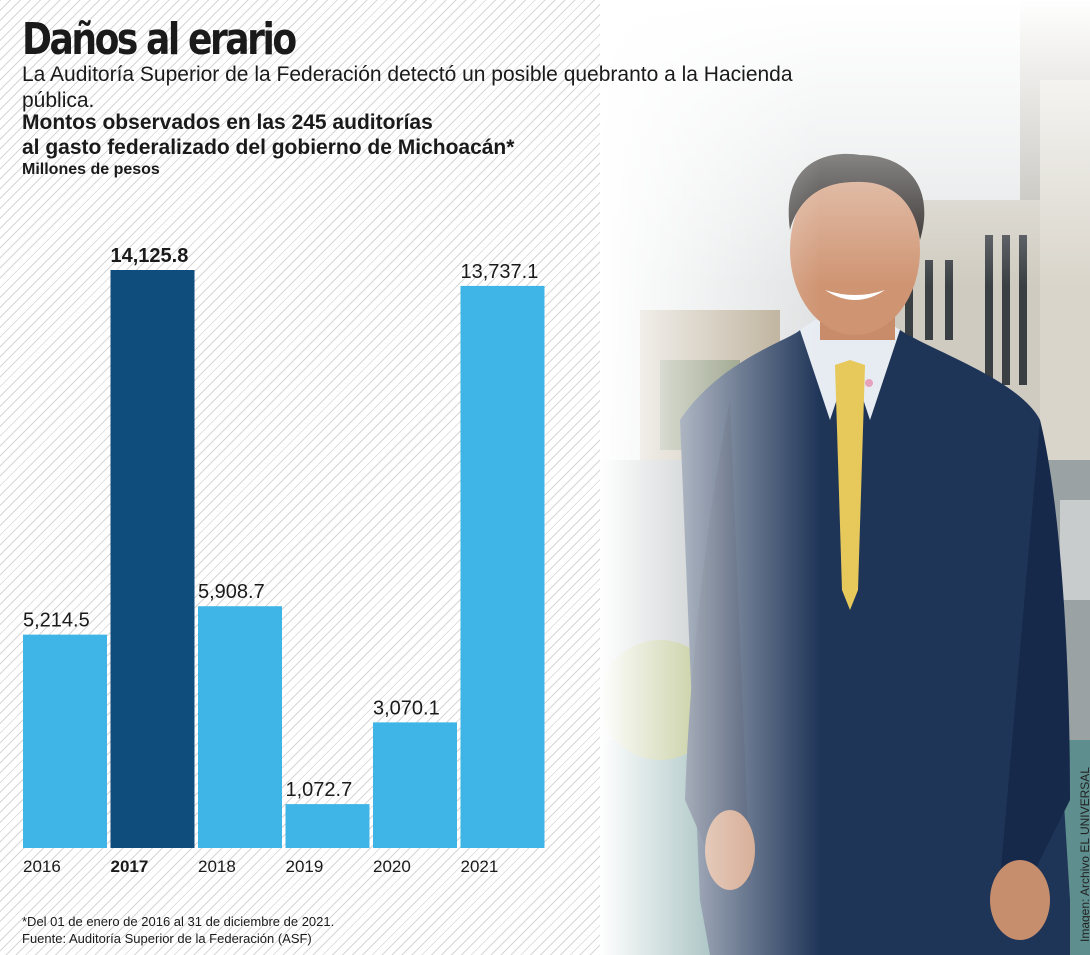 The height and width of the screenshot is (955, 1090). What do you see at coordinates (327, 826) in the screenshot?
I see `bar-2019` at bounding box center [327, 826].